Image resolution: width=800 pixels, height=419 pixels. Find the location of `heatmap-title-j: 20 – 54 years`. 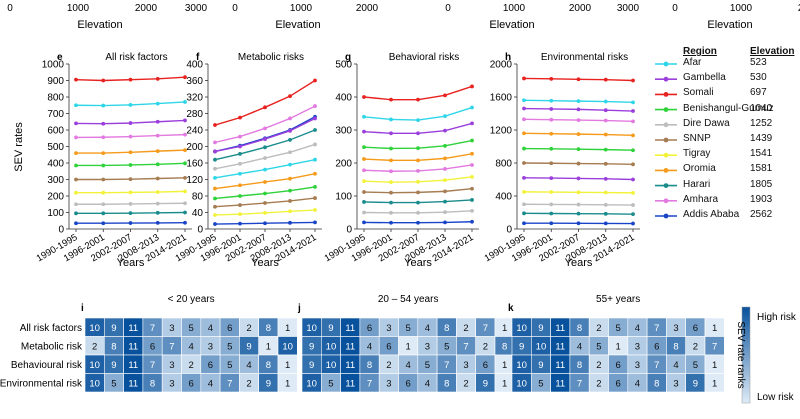

heatmap-title-j: 20 – 54 years is located at coordinates (408, 299).